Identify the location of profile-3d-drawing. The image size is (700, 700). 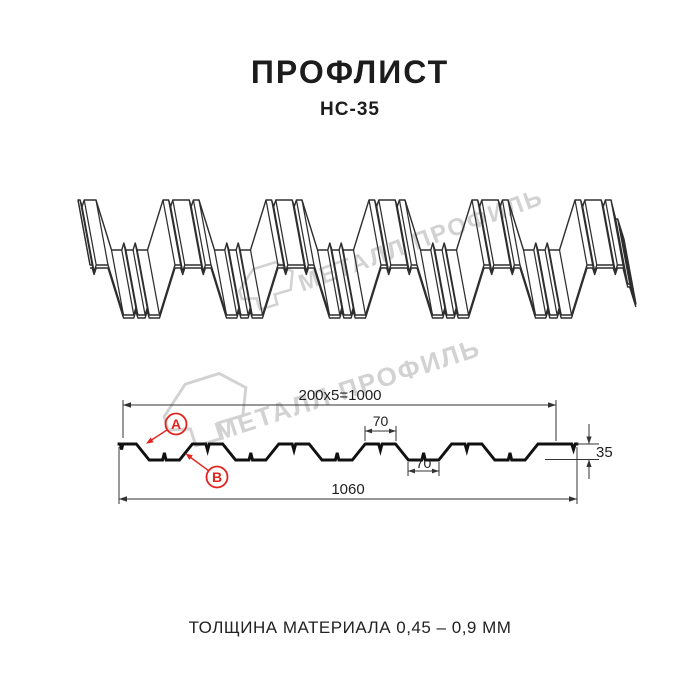
(357, 259).